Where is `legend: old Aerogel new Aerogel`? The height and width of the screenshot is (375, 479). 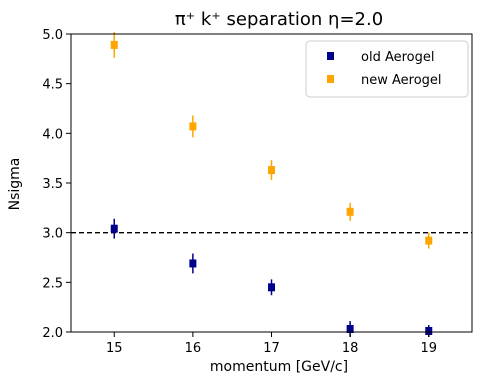
legend: old Aerogel new Aerogel is located at coordinates (387, 69).